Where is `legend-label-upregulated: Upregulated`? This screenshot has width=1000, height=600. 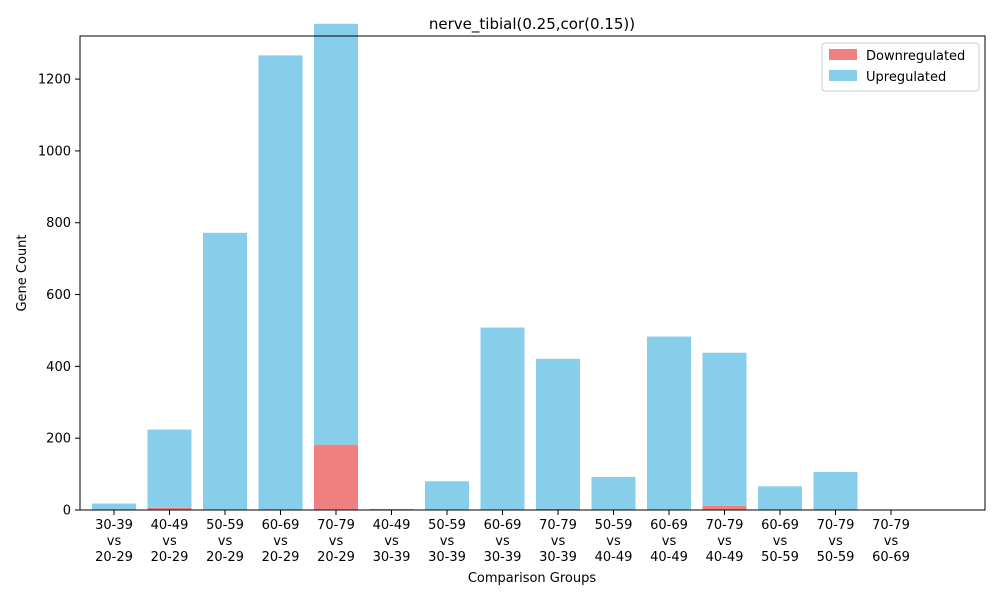
legend-label-upregulated: Upregulated is located at coordinates (906, 77).